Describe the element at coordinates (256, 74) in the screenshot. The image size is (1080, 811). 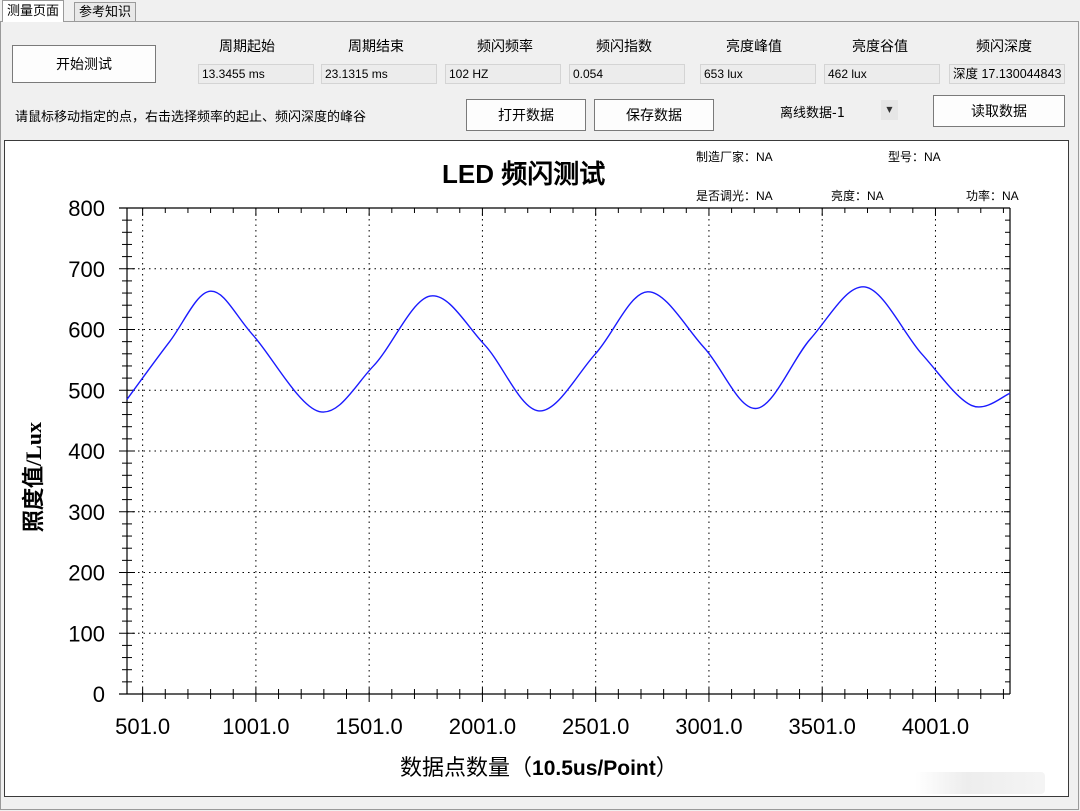
I see `period-start-field: 13.3455 ms` at that location.